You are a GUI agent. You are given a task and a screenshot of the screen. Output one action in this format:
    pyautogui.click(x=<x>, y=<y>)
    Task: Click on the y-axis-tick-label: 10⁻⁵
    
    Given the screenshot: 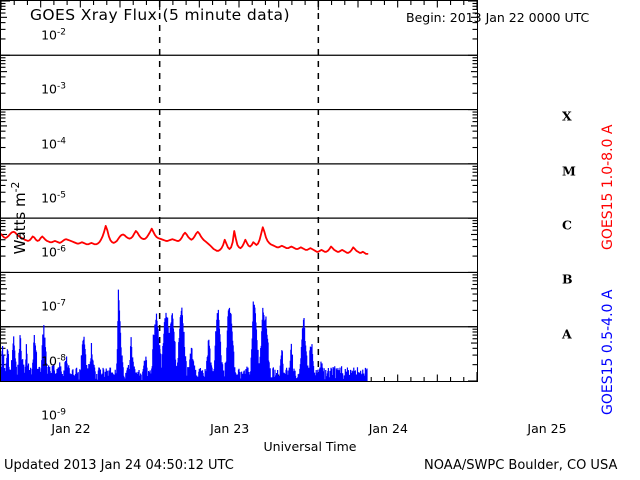 What is the action you would take?
    pyautogui.click(x=53, y=198)
    